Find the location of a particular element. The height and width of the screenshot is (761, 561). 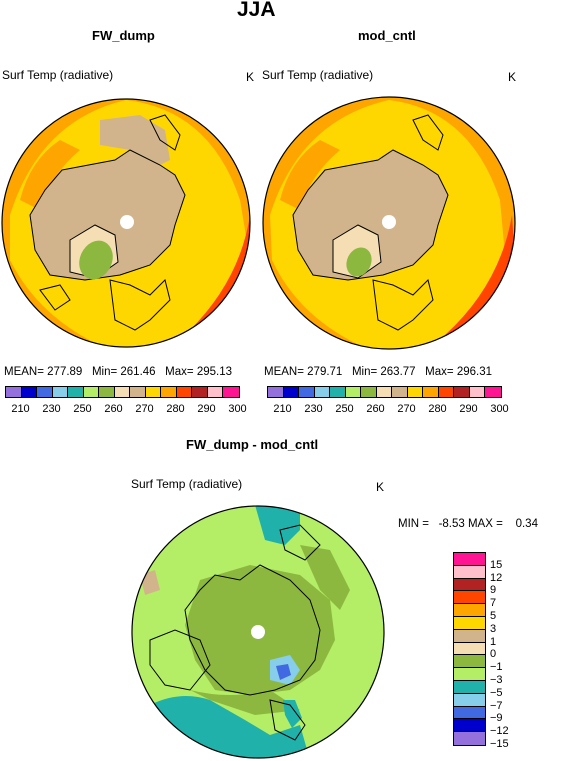

colorbar-tick-label: 15 is located at coordinates (496, 565).